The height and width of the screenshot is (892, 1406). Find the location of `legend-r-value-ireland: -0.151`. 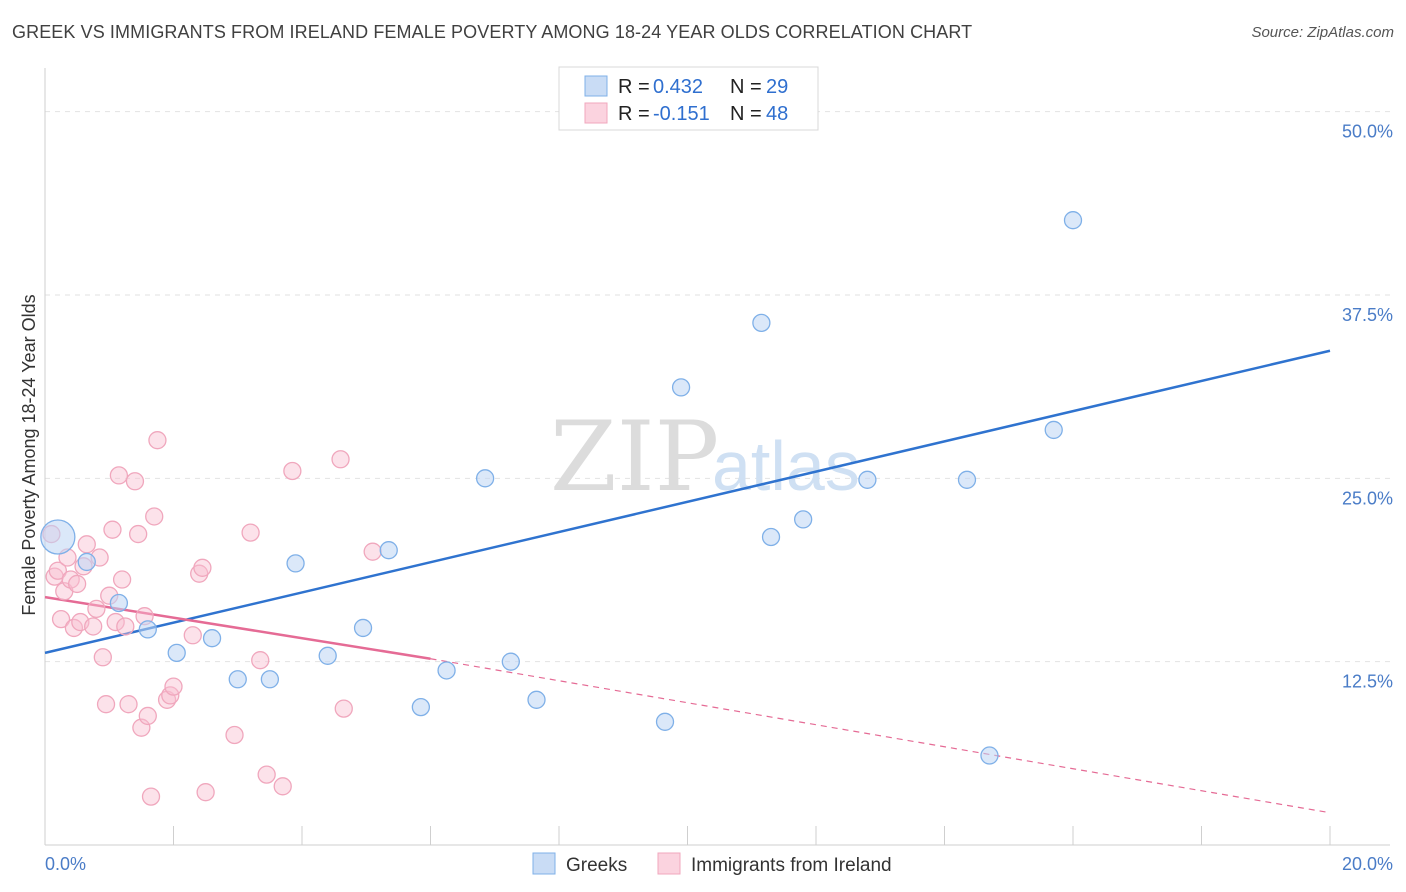

legend-r-value-ireland: -0.151 is located at coordinates (681, 114).